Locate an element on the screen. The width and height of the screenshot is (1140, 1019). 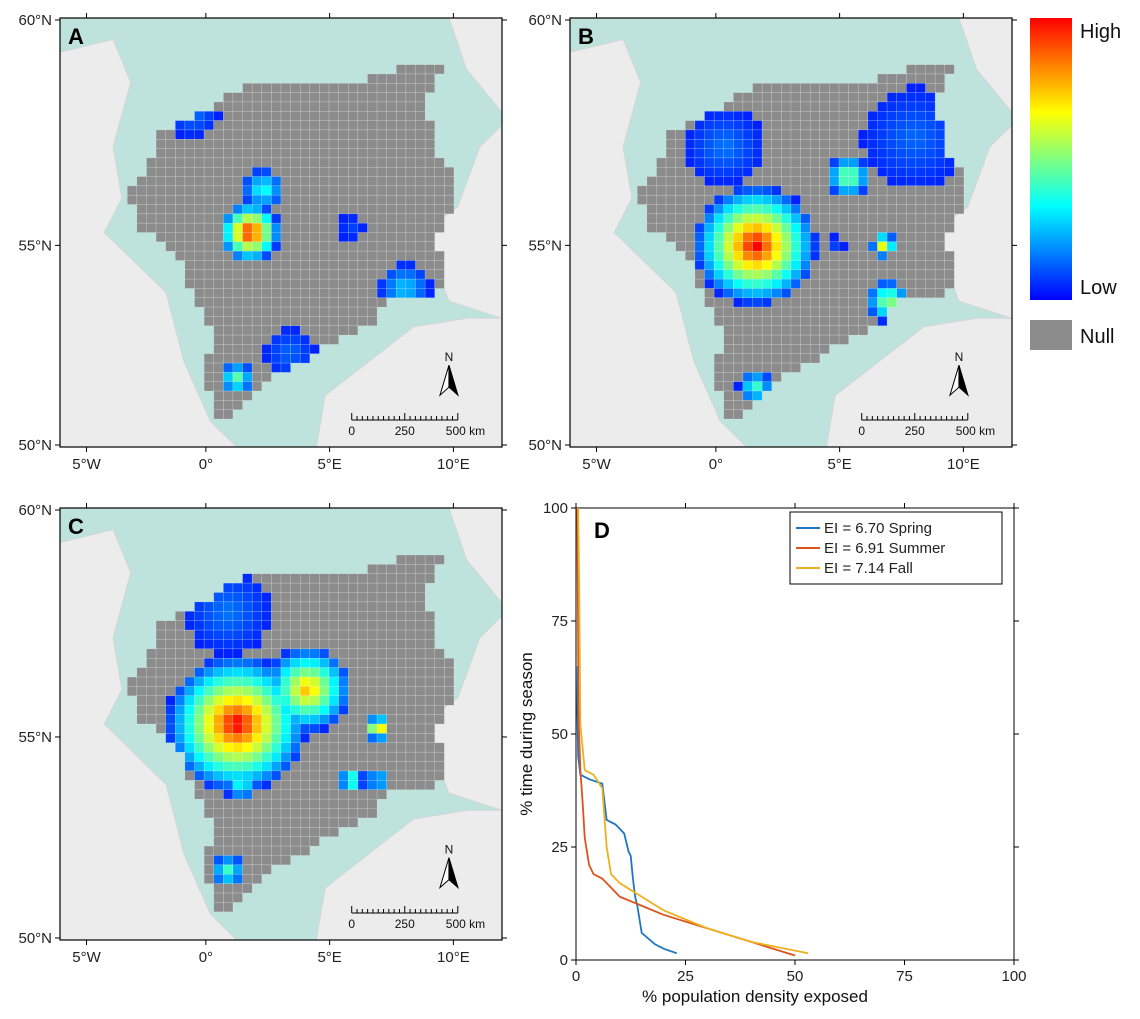
panel-label: B is located at coordinates (586, 36).